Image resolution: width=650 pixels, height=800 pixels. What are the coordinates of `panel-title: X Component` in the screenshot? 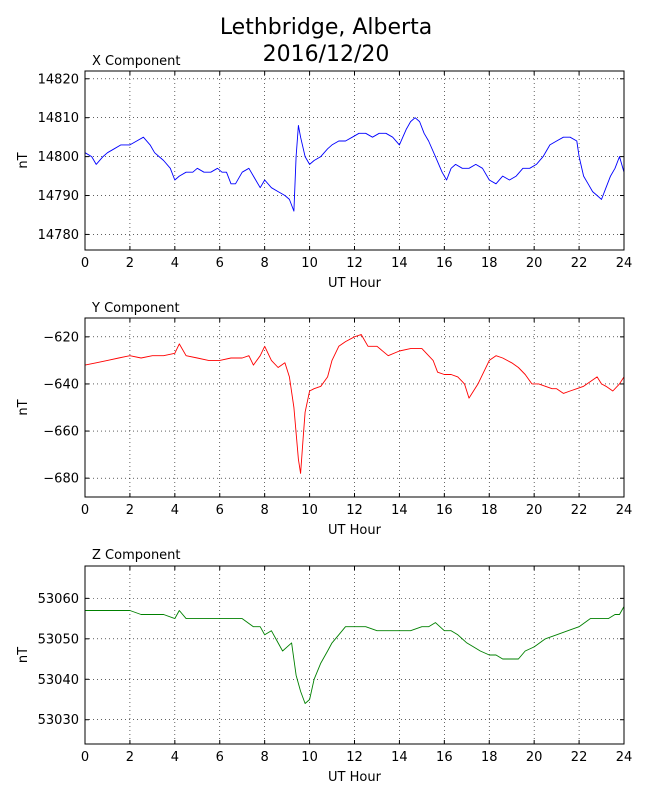 It's located at (136, 61).